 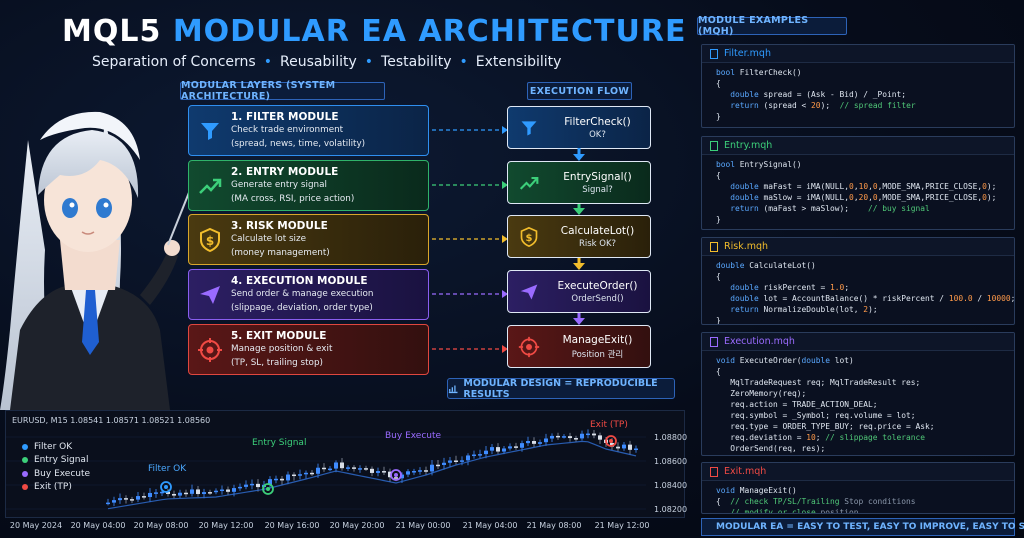 What do you see at coordinates (279, 185) in the screenshot?
I see `module-desc: Generate entry signal` at bounding box center [279, 185].